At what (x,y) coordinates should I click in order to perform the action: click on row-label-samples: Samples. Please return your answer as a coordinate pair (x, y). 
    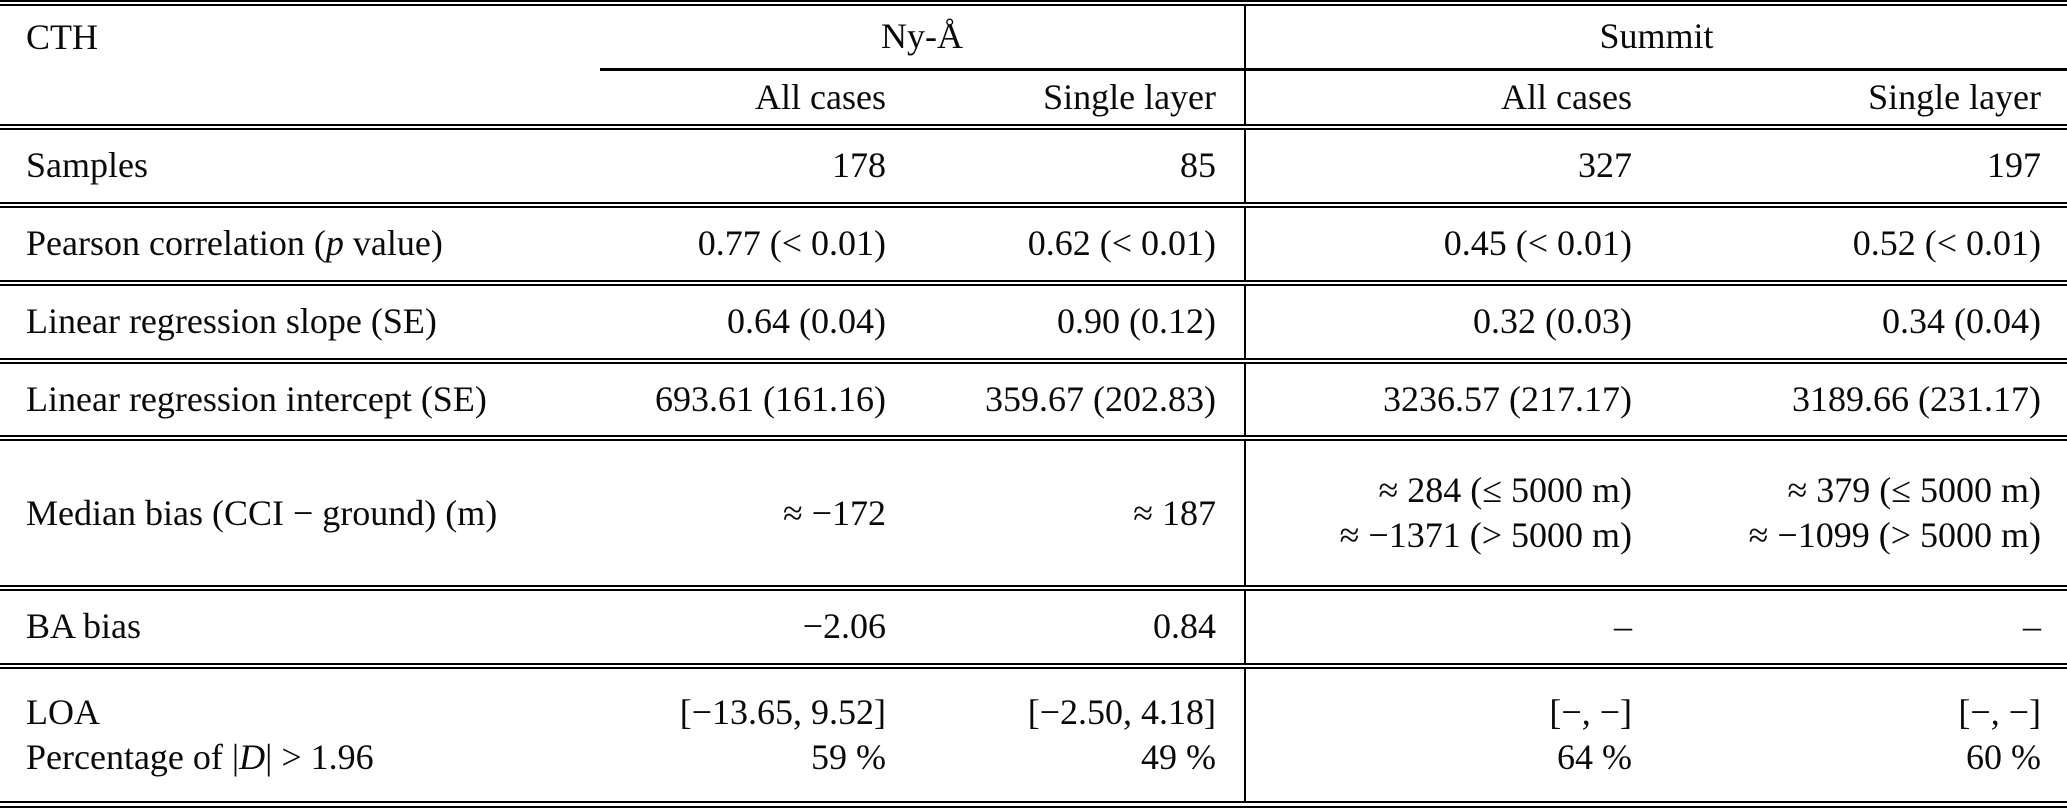
    Looking at the image, I should click on (87, 165).